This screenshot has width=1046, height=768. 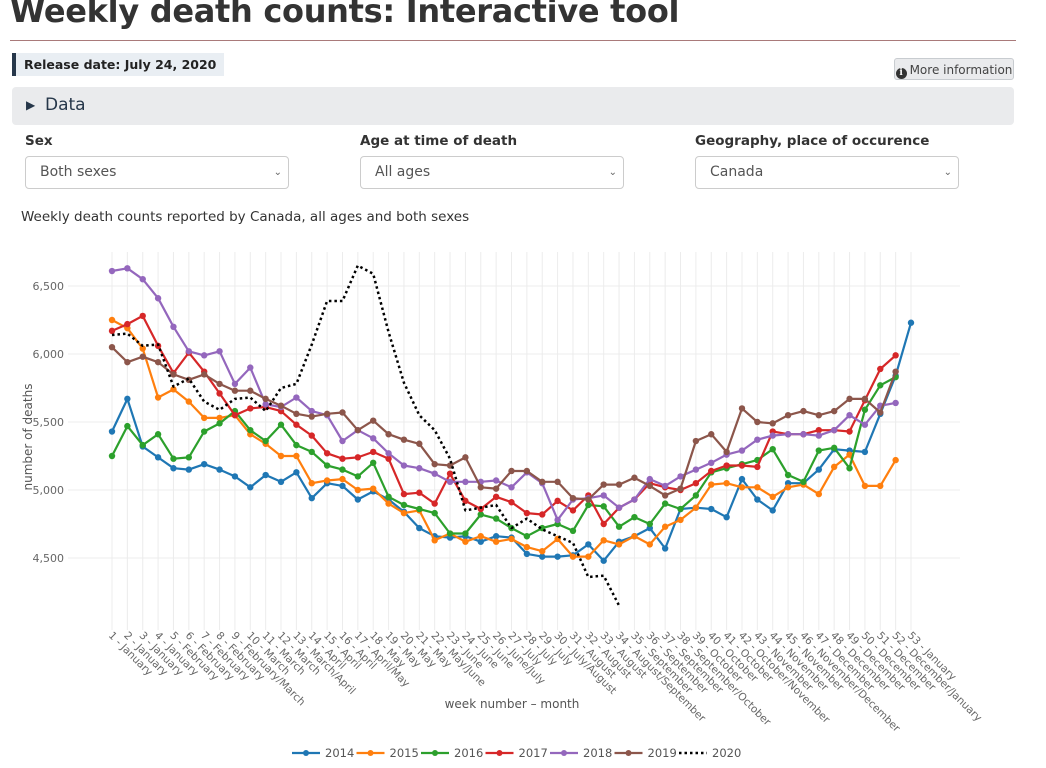 I want to click on legend-item-2017: 2017, so click(x=516, y=753).